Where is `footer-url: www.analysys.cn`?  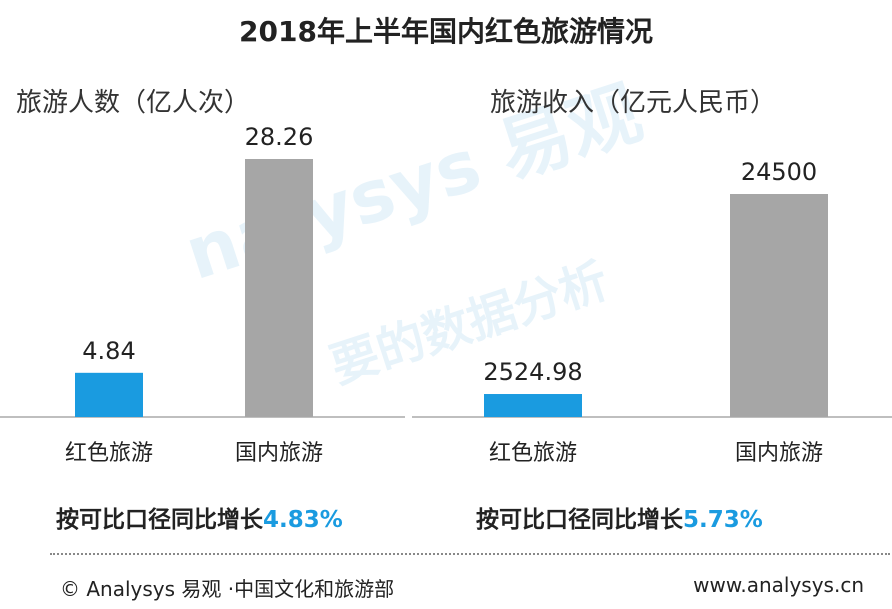
footer-url: www.analysys.cn is located at coordinates (778, 585).